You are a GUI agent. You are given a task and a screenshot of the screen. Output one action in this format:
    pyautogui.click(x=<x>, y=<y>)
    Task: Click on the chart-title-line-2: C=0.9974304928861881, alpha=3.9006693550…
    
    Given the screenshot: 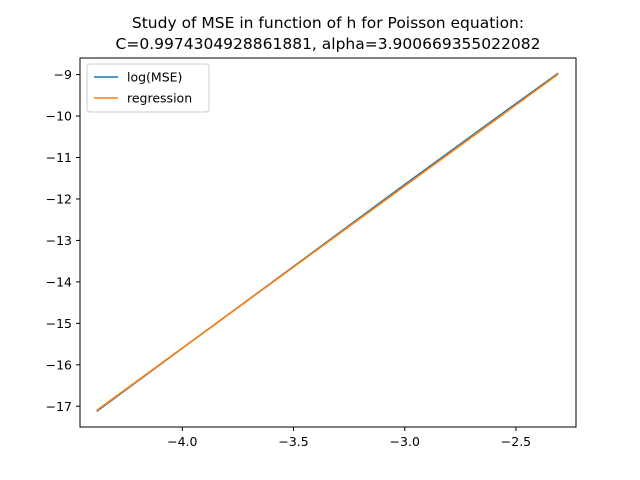 What is the action you would take?
    pyautogui.click(x=328, y=44)
    